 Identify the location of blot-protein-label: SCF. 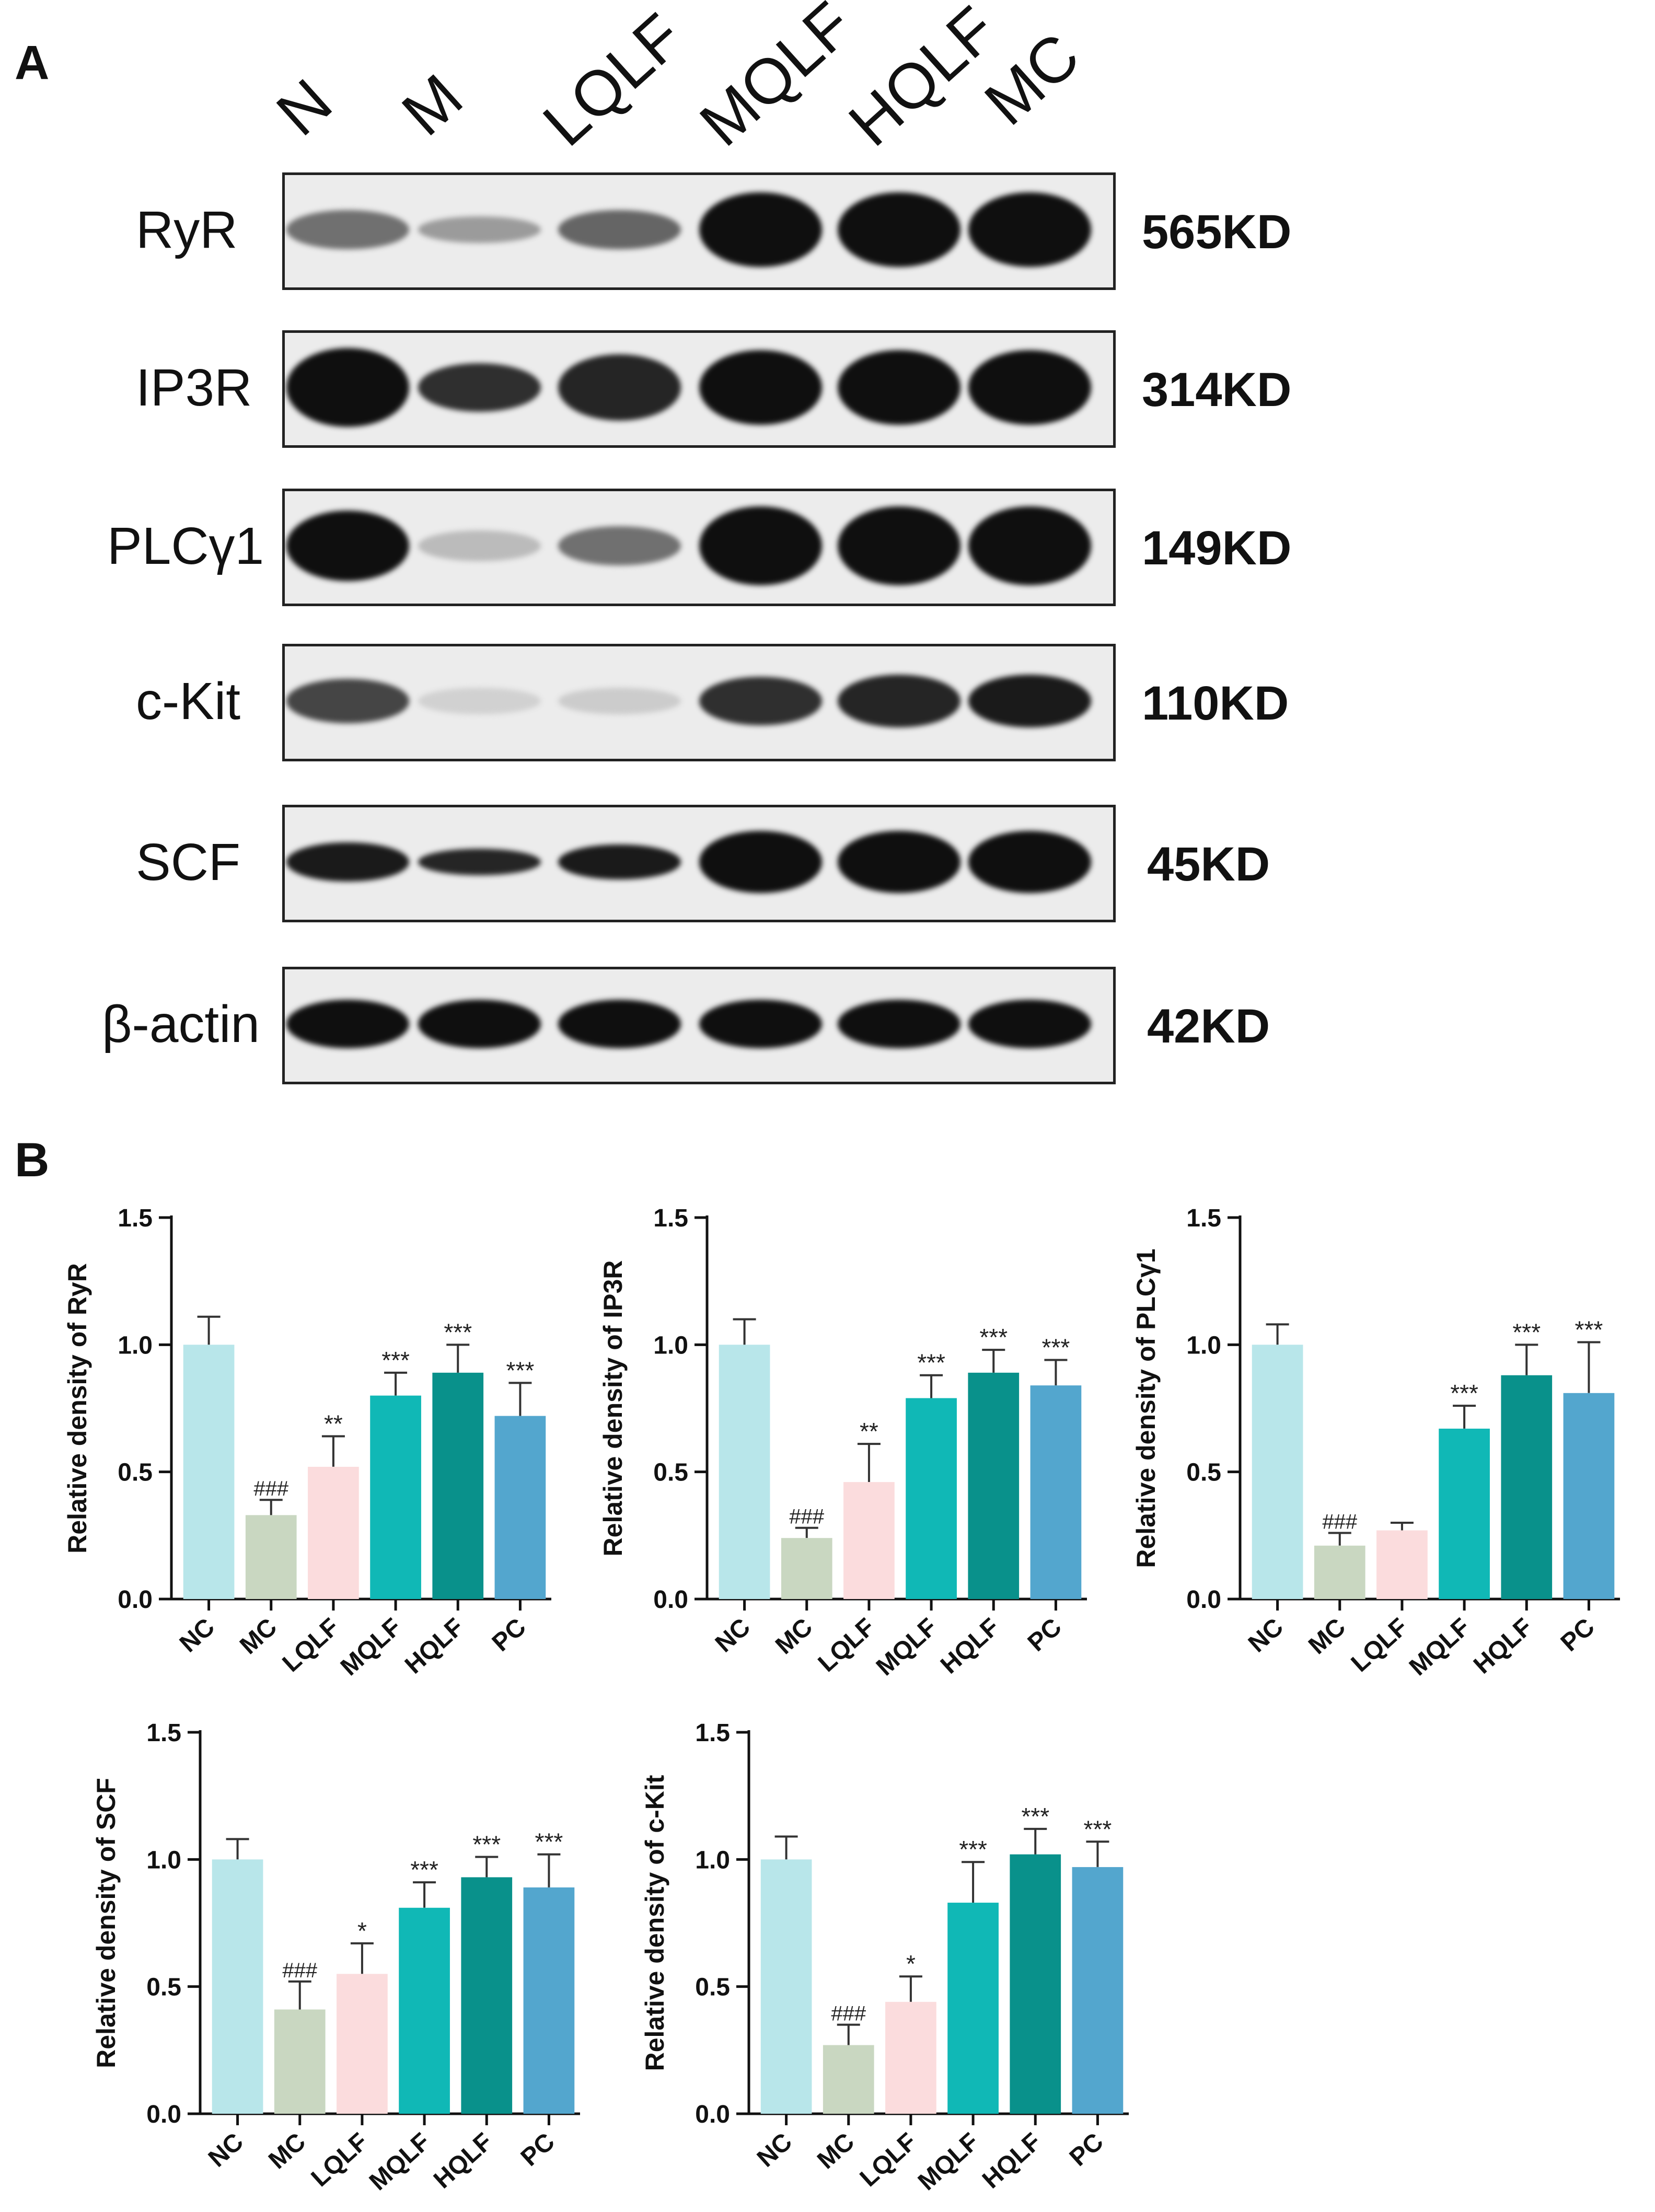
(188, 862).